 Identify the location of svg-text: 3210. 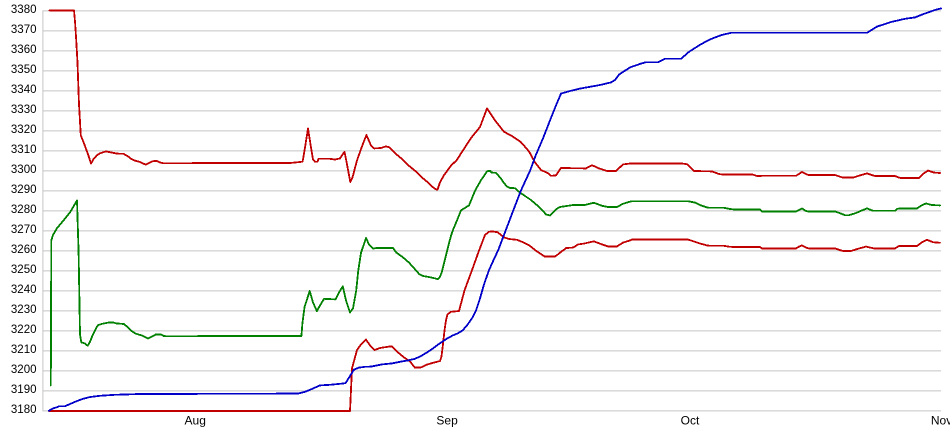
(24, 350).